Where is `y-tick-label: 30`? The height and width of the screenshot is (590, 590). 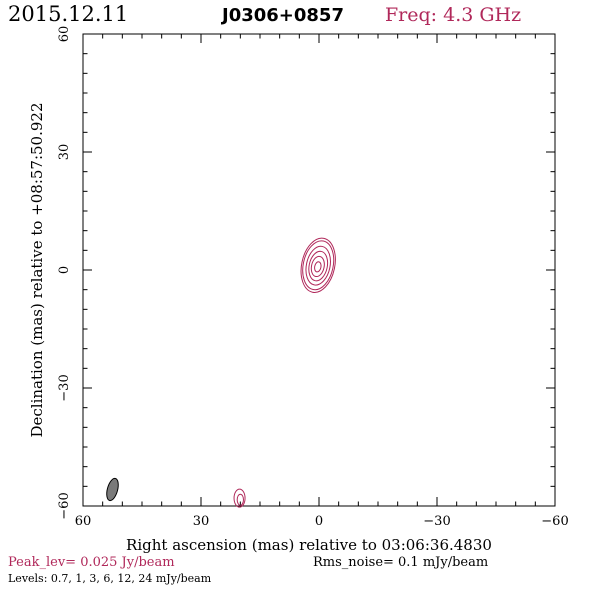
y-tick-label: 30 is located at coordinates (64, 152).